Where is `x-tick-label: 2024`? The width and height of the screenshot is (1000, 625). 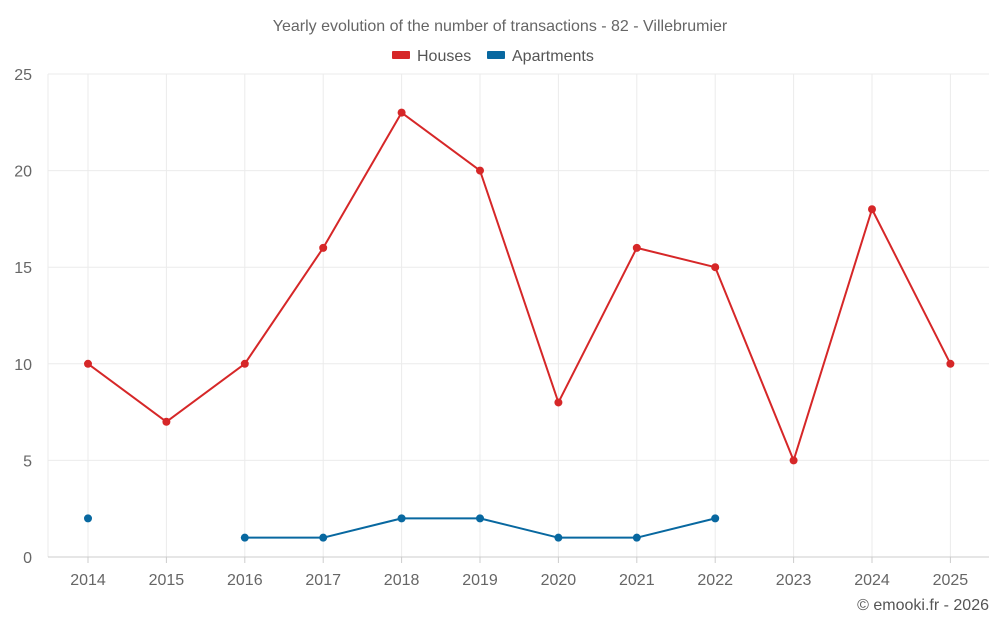
x-tick-label: 2024 is located at coordinates (872, 580).